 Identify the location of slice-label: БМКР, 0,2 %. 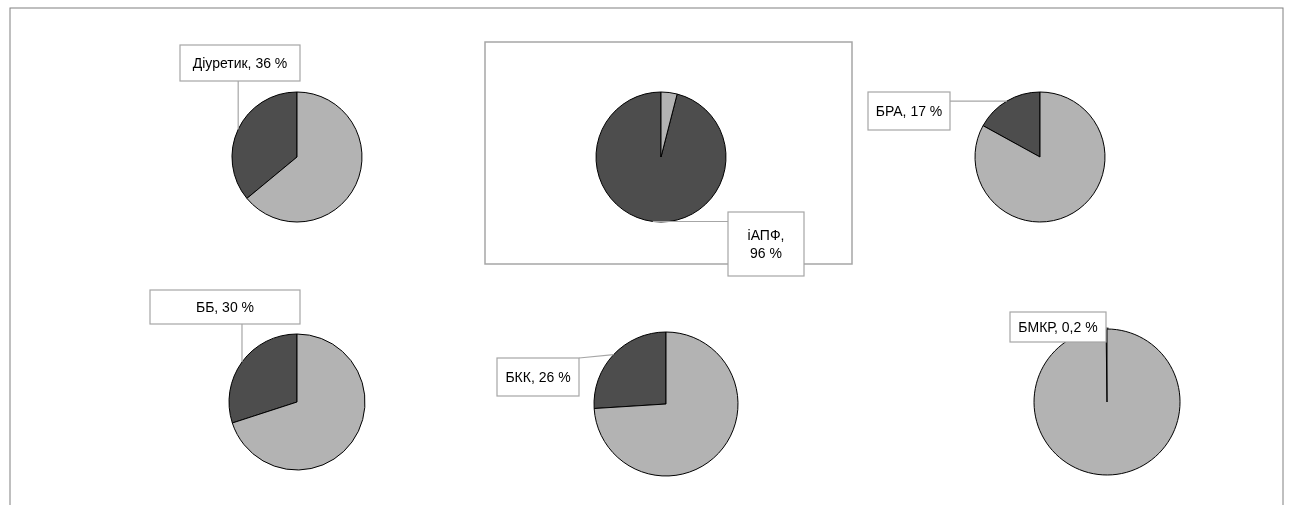
(1058, 327).